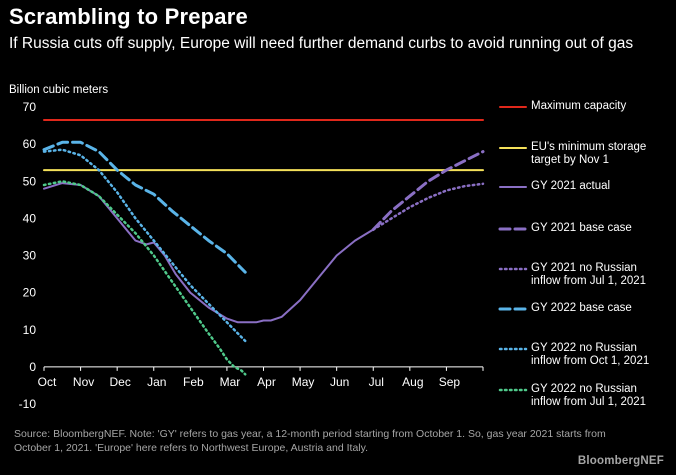  I want to click on y-tick-label: 40, so click(30, 218).